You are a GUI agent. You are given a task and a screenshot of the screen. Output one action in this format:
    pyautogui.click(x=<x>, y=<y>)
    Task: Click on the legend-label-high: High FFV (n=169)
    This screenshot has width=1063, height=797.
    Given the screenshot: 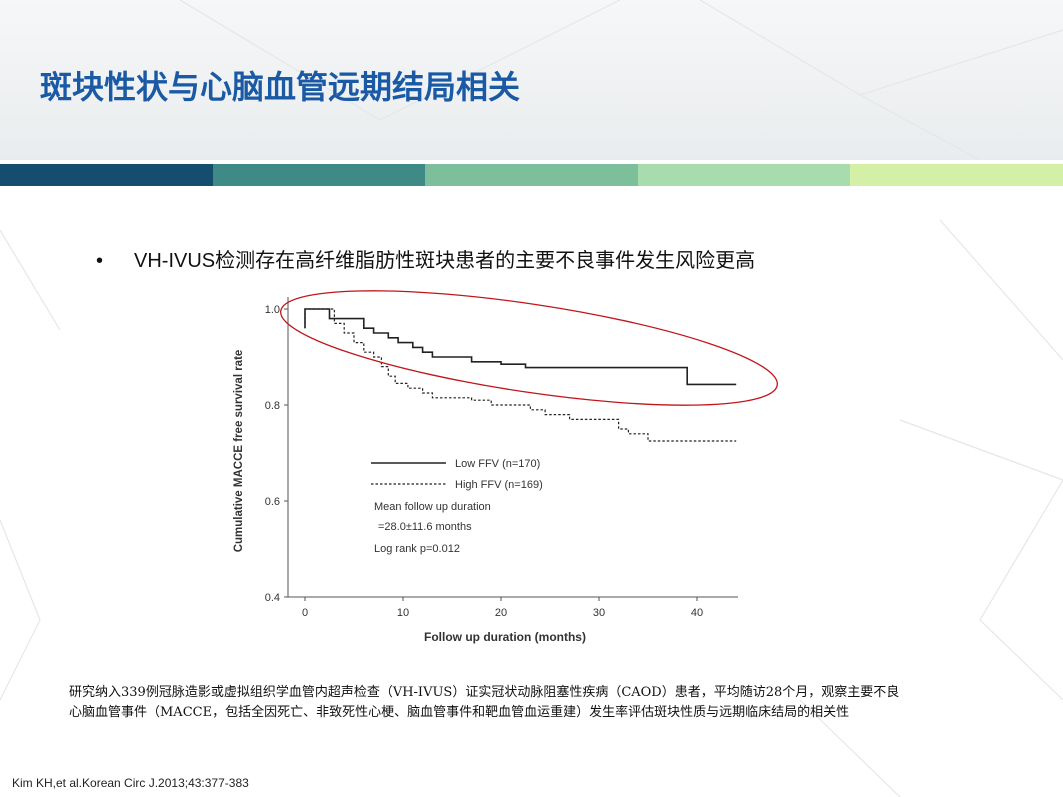 What is the action you would take?
    pyautogui.click(x=499, y=485)
    